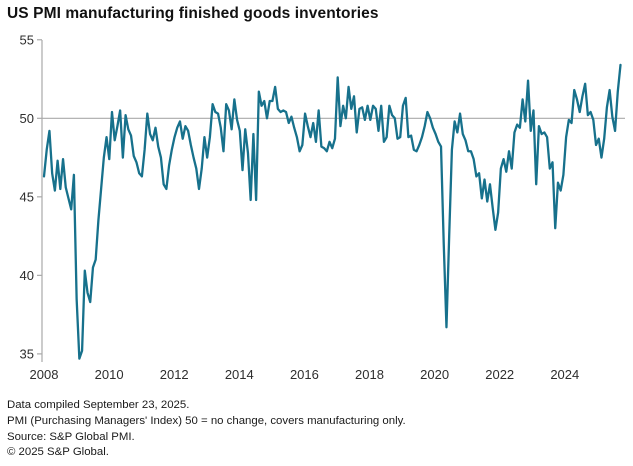 This screenshot has height=466, width=633. Describe the element at coordinates (369, 374) in the screenshot. I see `x-axis-tick-label: 2018` at that location.